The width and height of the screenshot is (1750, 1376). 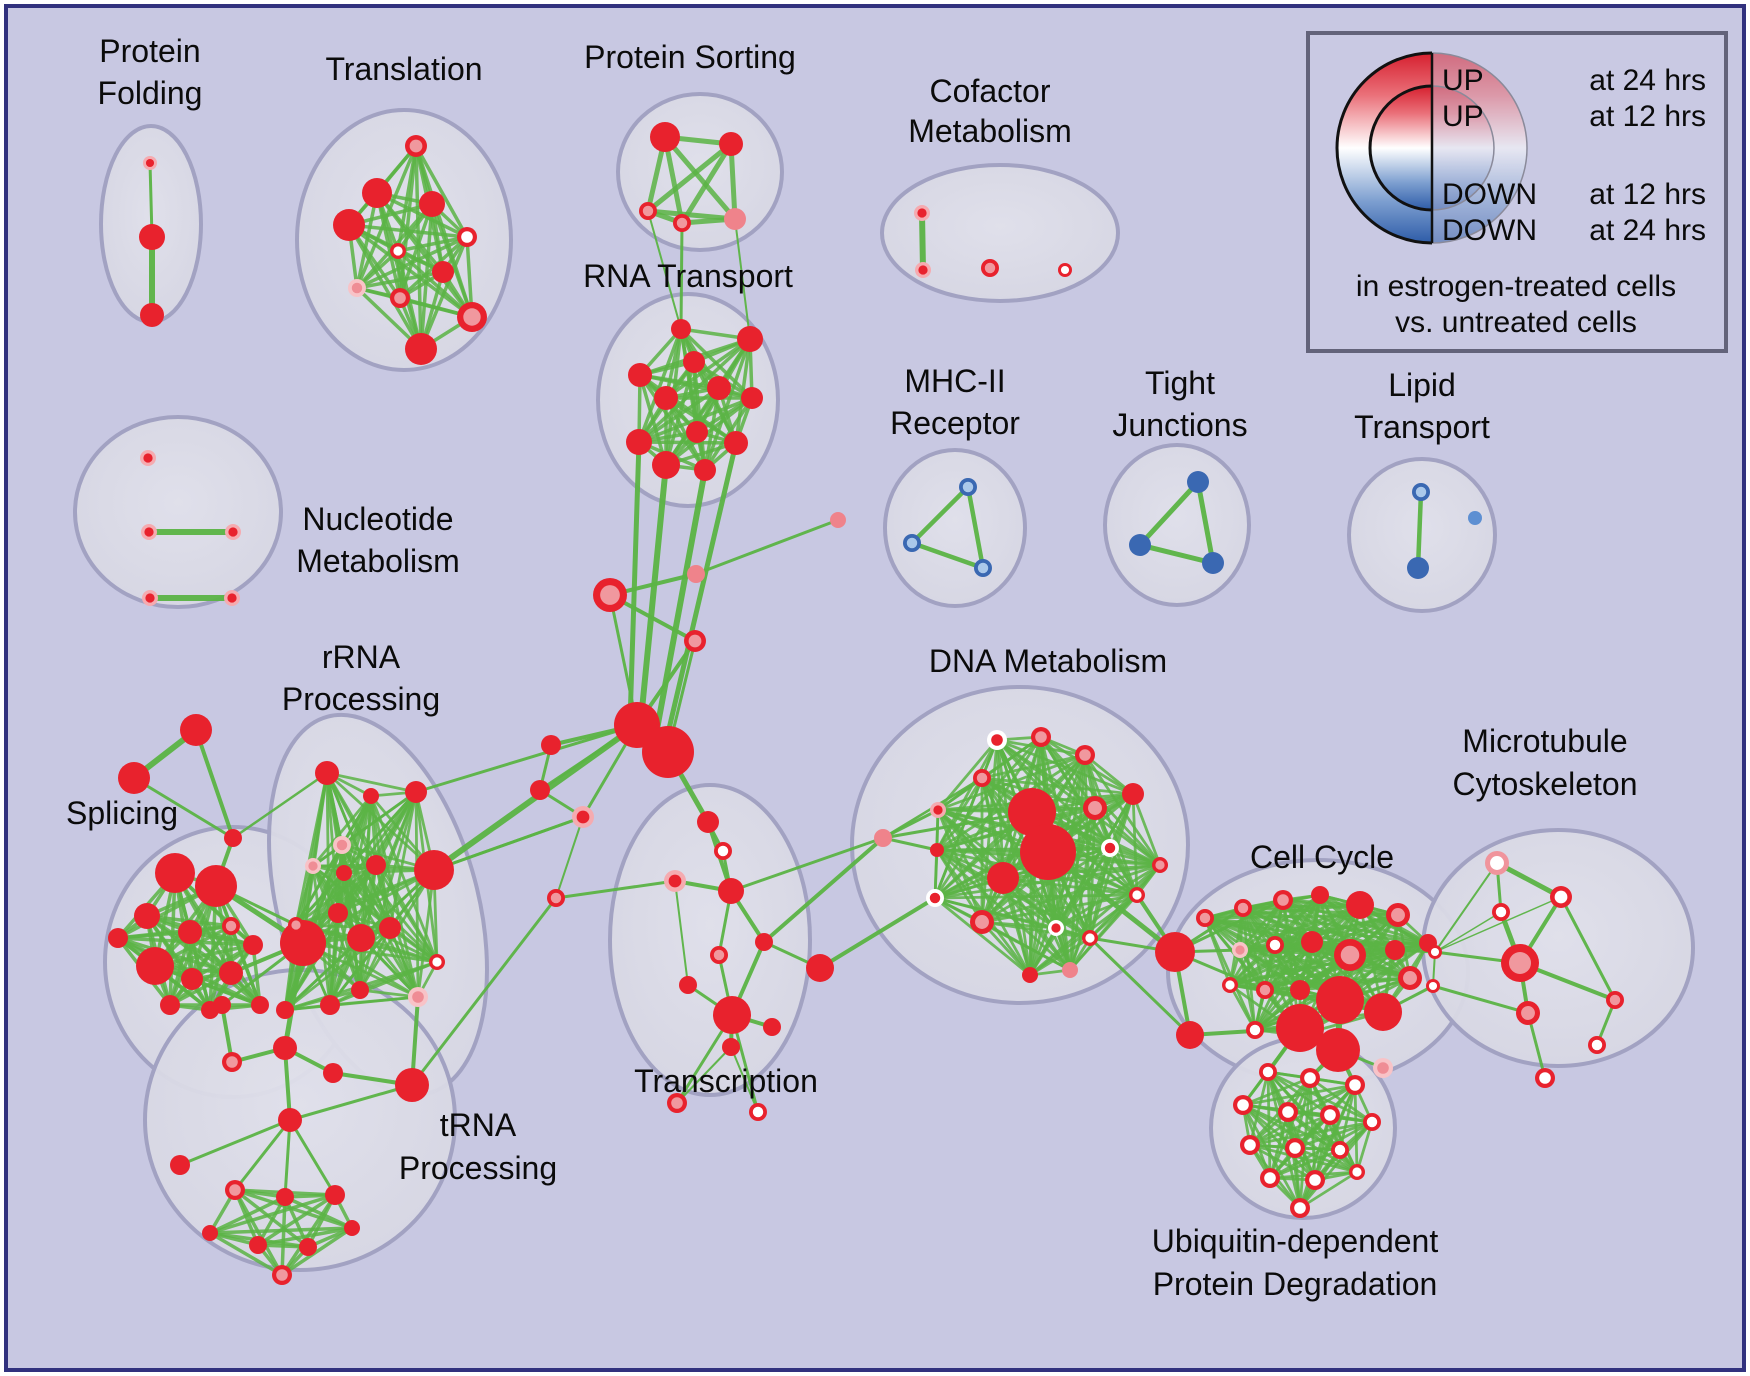 I want to click on cluster-ellipse-lipid-transport, so click(x=1422, y=535).